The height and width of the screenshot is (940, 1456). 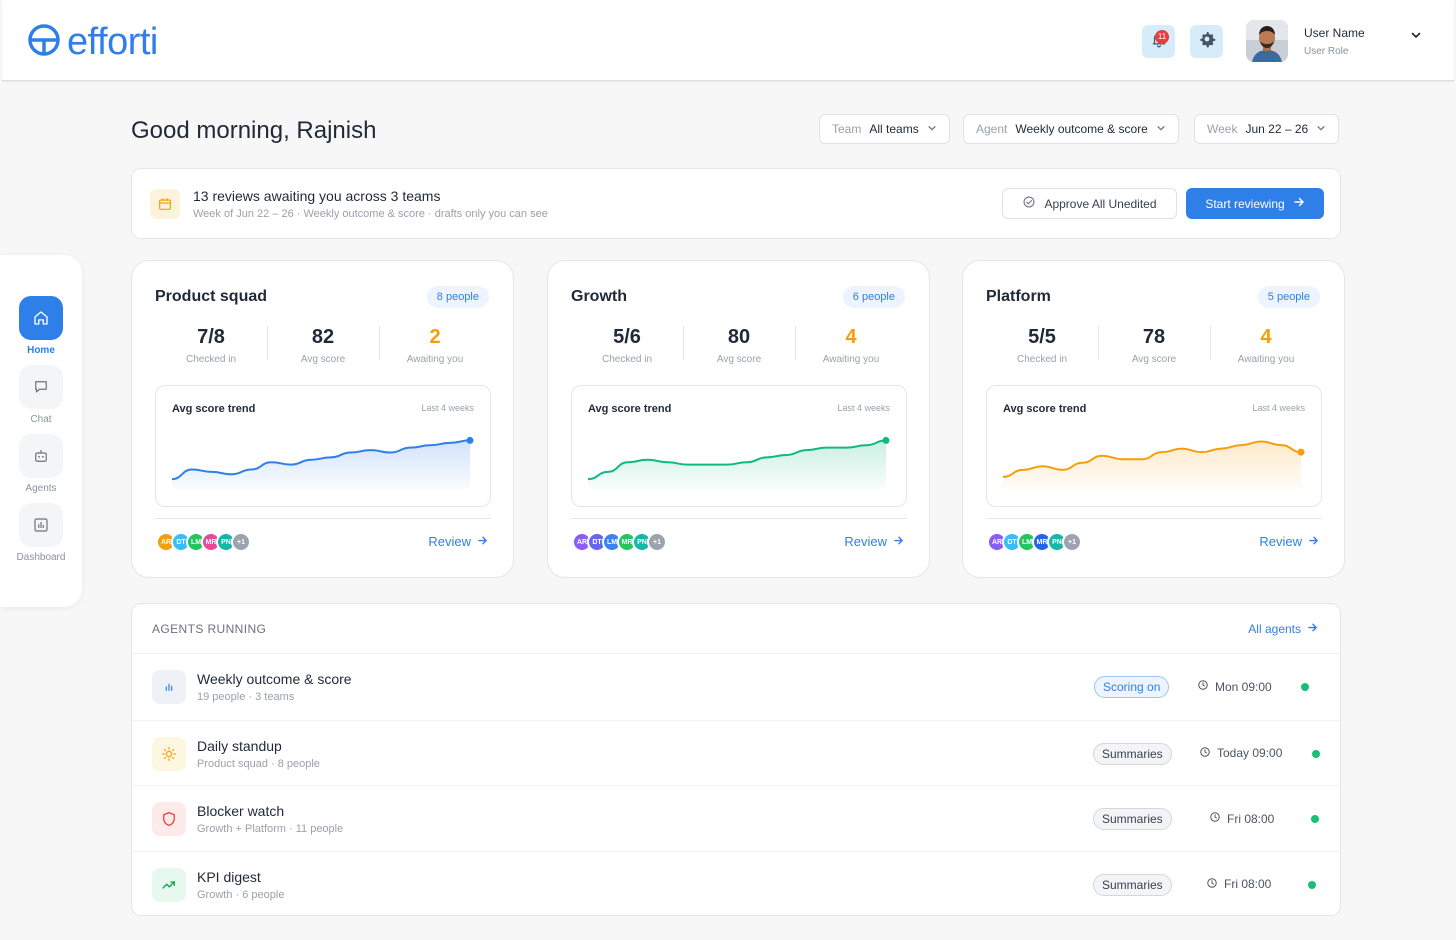 I want to click on settings-button, so click(x=1206, y=41).